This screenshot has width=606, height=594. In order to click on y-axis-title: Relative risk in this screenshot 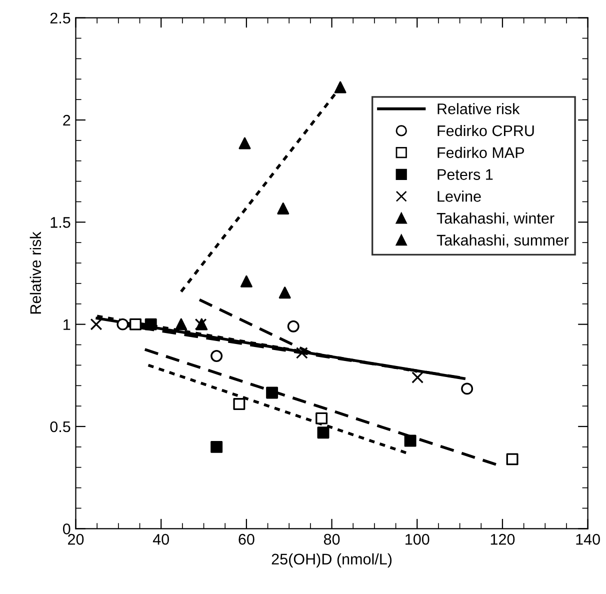, I will do `click(36, 273)`.